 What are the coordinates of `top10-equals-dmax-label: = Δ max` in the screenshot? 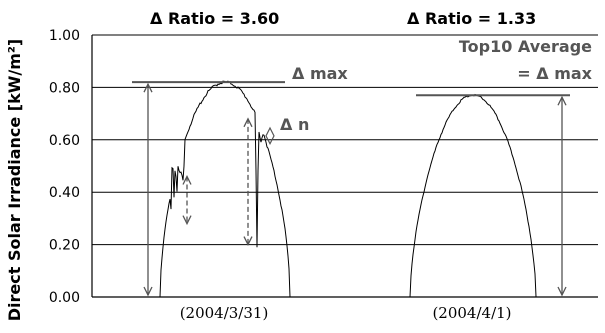 It's located at (554, 73).